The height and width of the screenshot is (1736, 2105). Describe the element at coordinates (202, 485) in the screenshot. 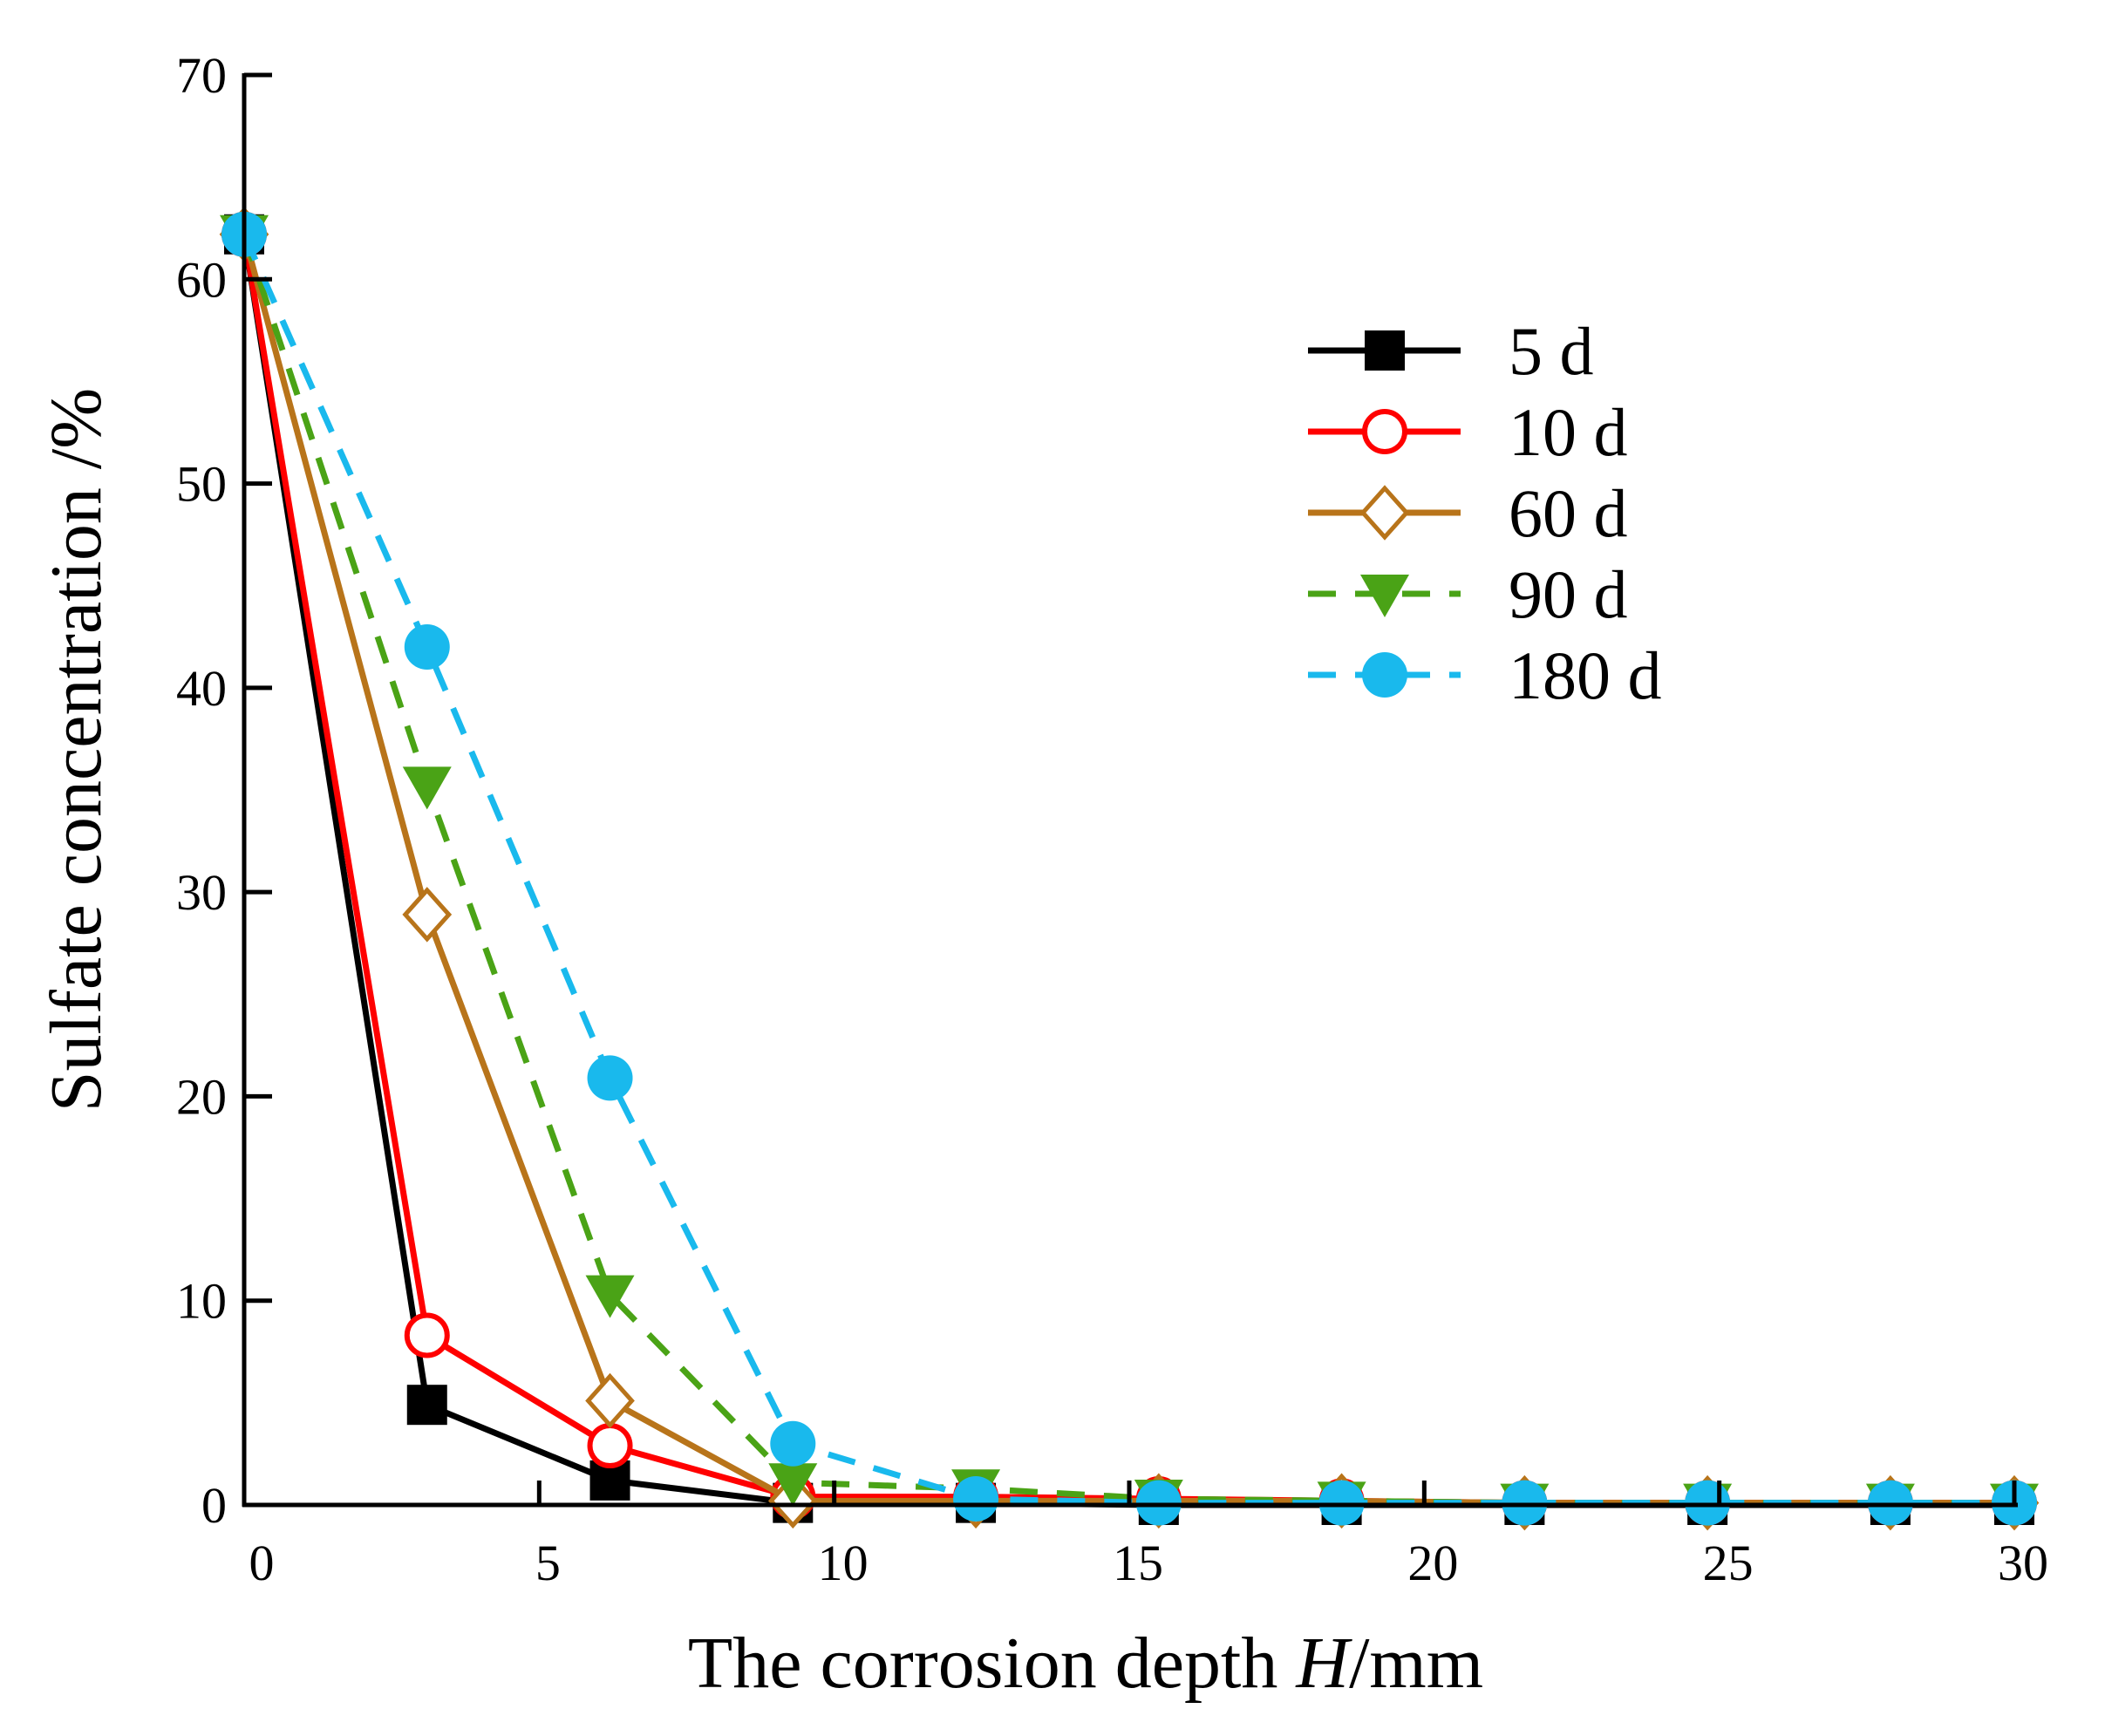

I see `y-tick-label: 50` at that location.